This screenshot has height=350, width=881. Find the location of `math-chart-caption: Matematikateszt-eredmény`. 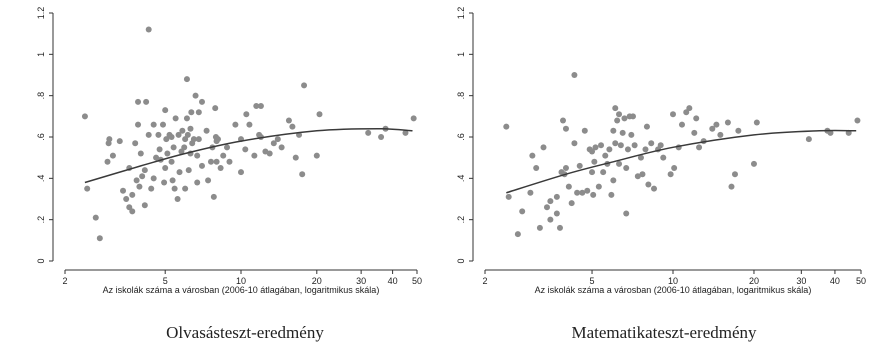

math-chart-caption: Matematikateszt-eredmény is located at coordinates (664, 332).